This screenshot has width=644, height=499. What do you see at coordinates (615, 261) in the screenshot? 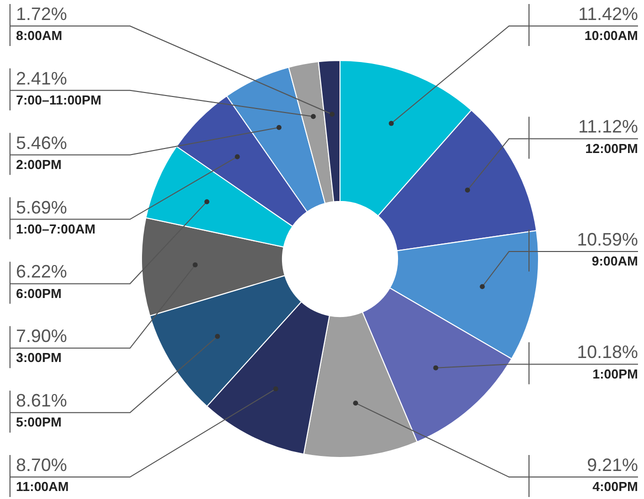
I see `slice-label: 9:00AM` at bounding box center [615, 261].